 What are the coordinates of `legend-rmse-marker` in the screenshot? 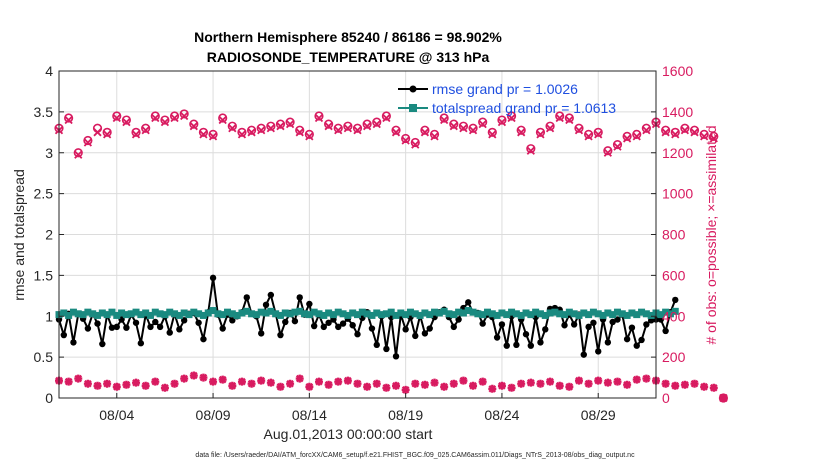 It's located at (413, 89).